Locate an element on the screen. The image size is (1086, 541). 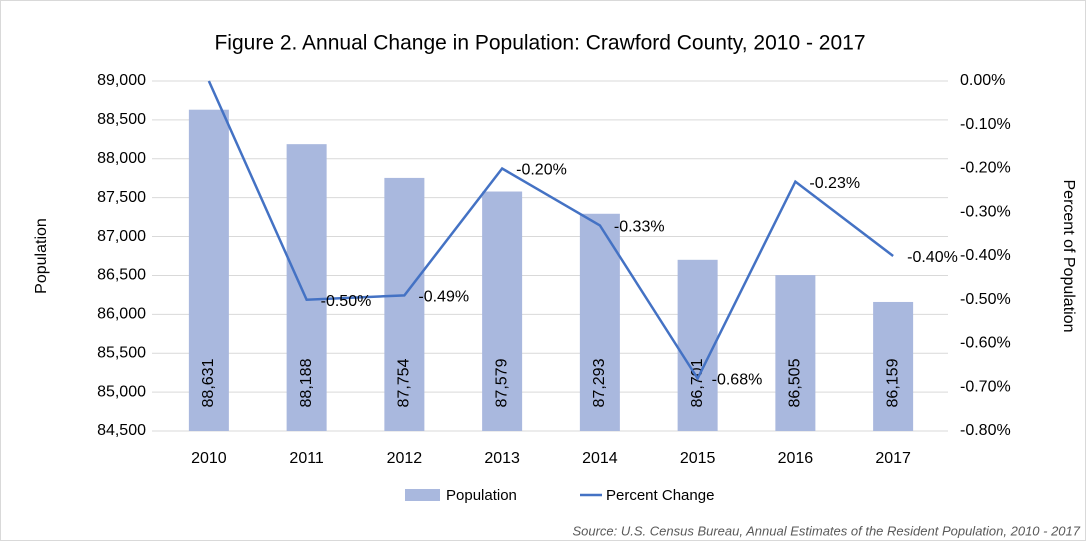
x-tick-label: 2010 is located at coordinates (209, 458).